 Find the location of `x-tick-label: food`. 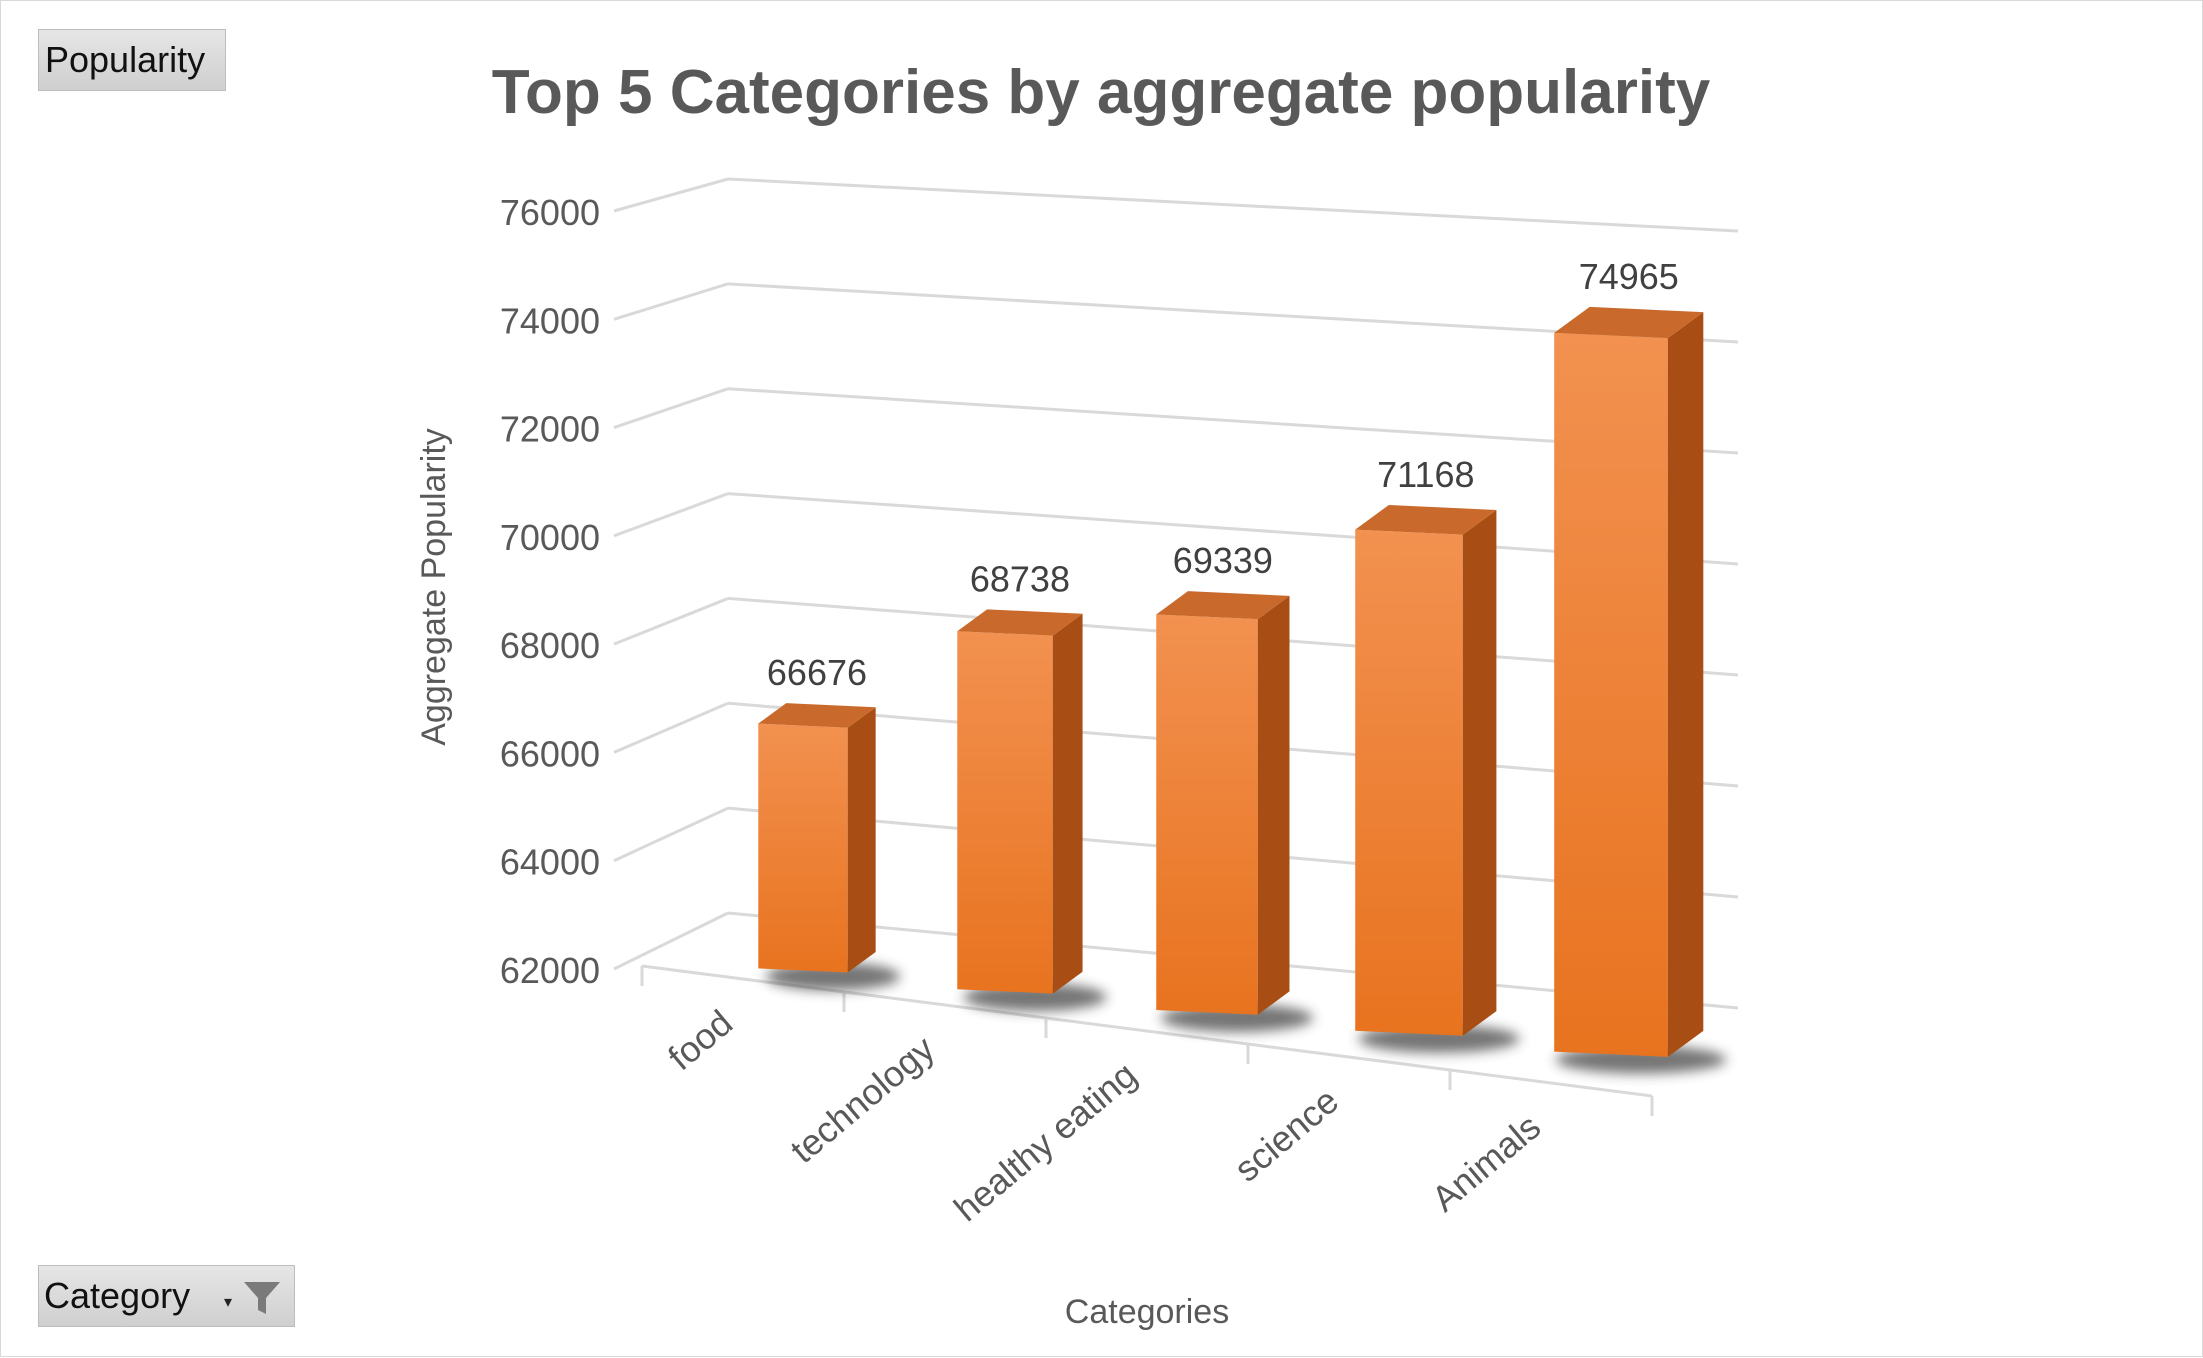

x-tick-label: food is located at coordinates (700, 1040).